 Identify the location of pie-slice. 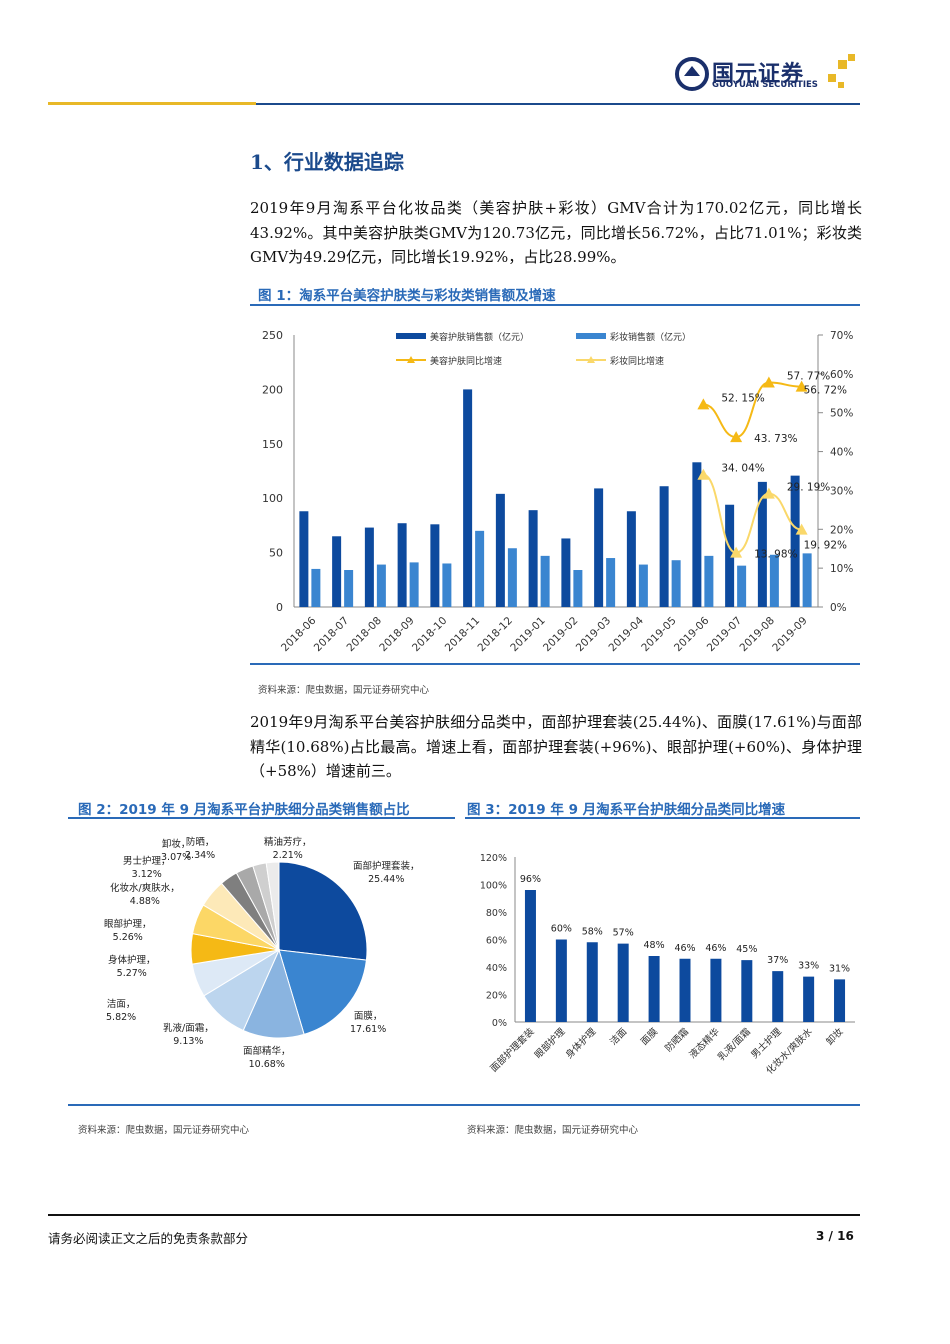
(322, 992).